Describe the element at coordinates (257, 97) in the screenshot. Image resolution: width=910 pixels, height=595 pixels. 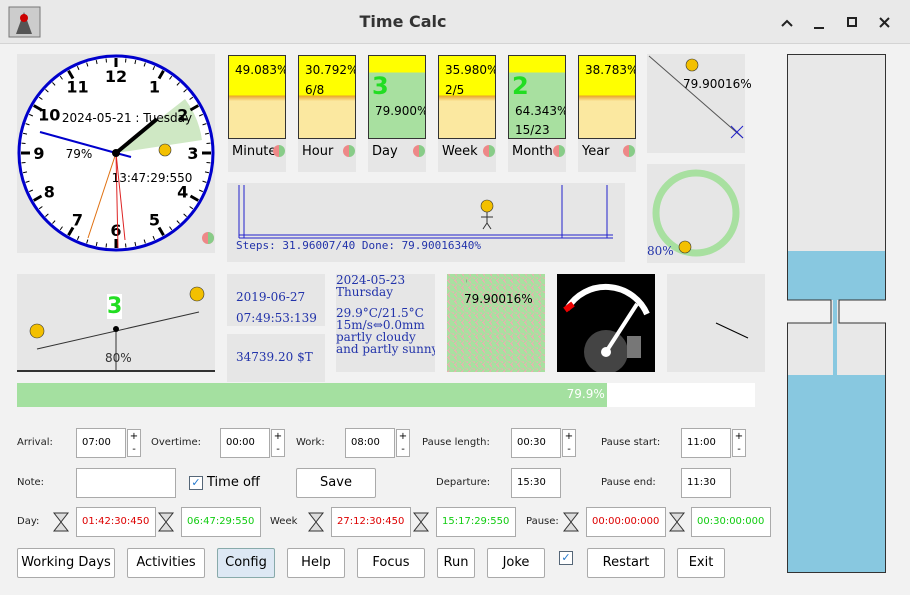
I see `tile: 49.083%` at that location.